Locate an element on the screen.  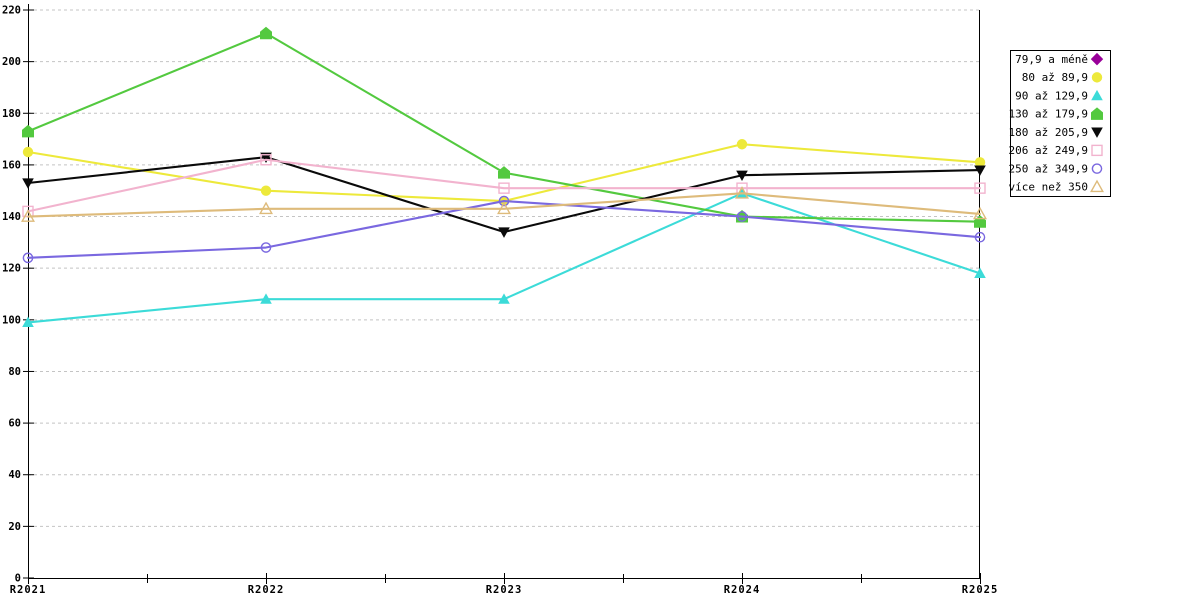
x-tick-label: R2021 is located at coordinates (28, 590).